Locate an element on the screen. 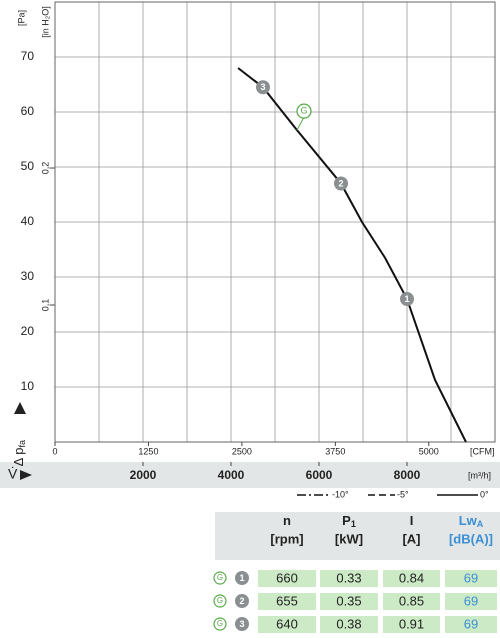 This screenshot has height=638, width=500. annotation-leader is located at coordinates (300, 123).